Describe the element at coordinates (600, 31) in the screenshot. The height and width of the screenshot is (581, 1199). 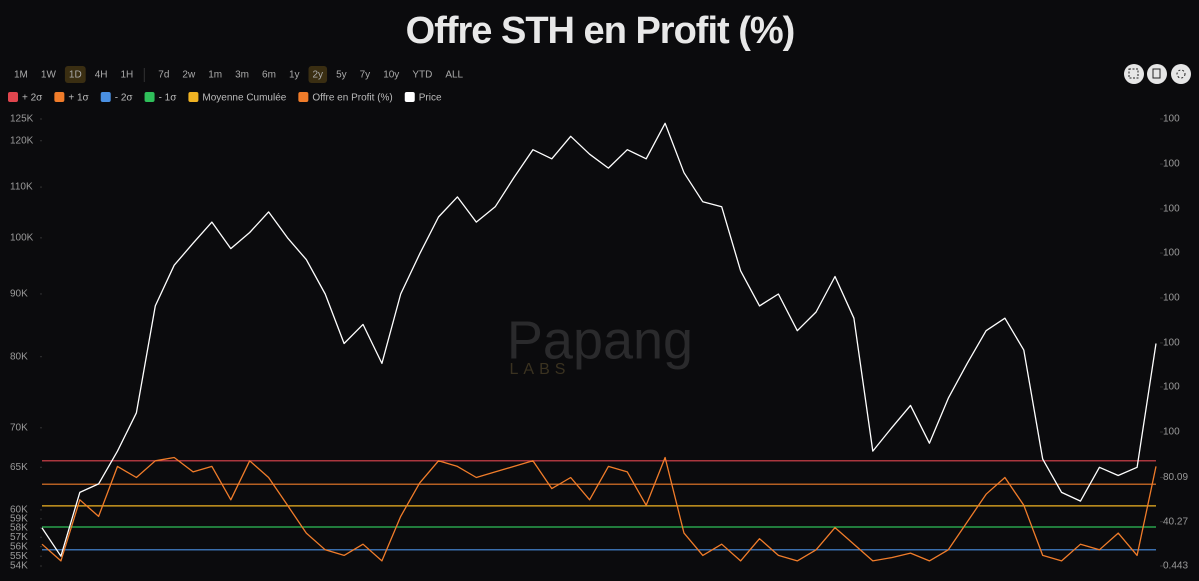
I see `chart-title: Offre STH en Profit (%)` at that location.